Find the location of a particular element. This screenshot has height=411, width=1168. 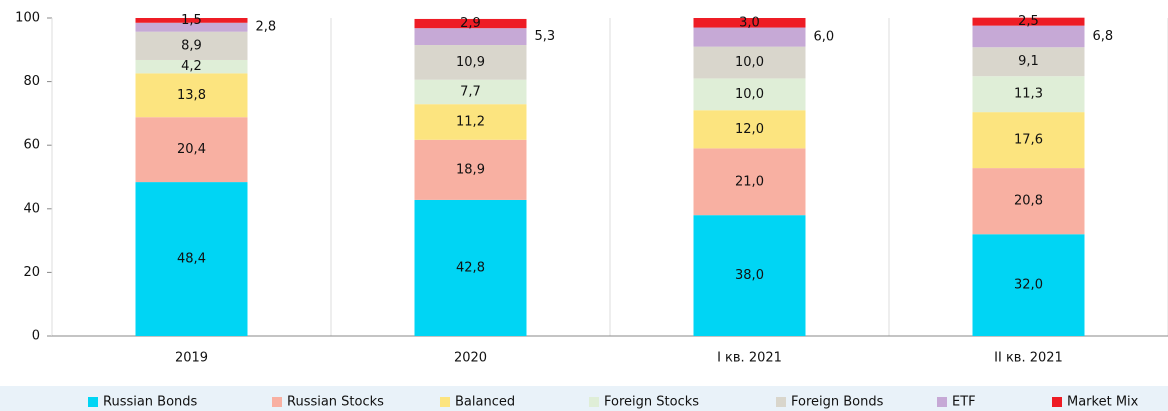

data-label: 11,2 is located at coordinates (470, 121).